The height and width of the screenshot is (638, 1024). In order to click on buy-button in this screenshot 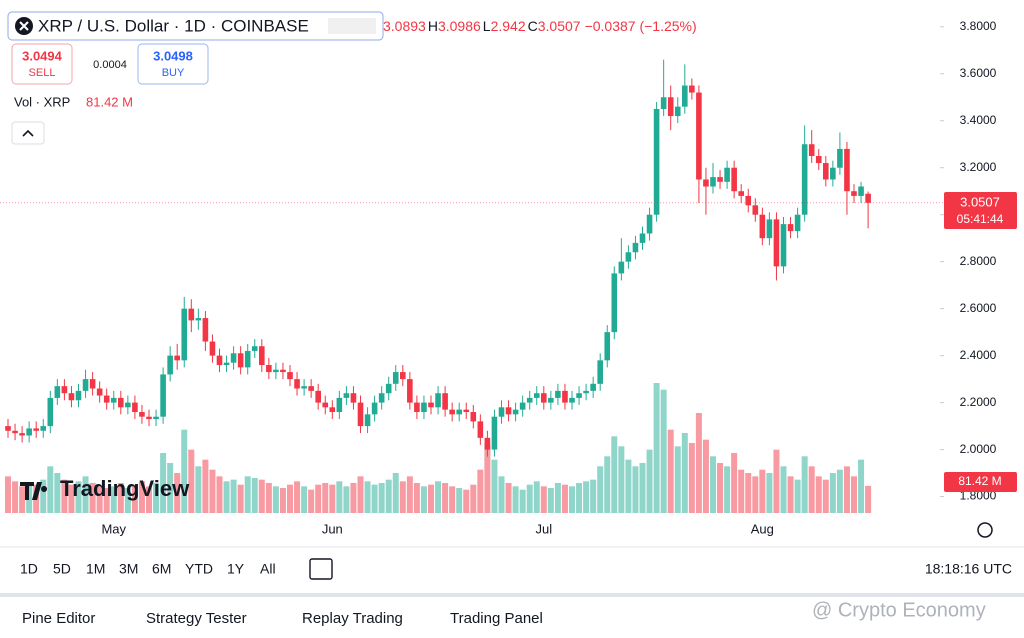, I will do `click(173, 64)`.